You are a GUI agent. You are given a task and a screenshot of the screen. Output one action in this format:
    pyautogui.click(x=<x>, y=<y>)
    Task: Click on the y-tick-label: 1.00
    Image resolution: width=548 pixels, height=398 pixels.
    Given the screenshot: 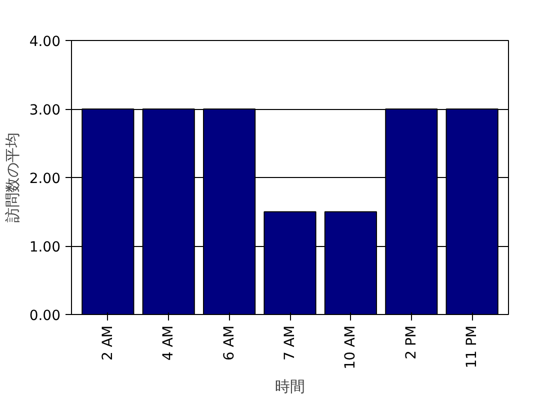 What is the action you would take?
    pyautogui.click(x=44, y=248)
    